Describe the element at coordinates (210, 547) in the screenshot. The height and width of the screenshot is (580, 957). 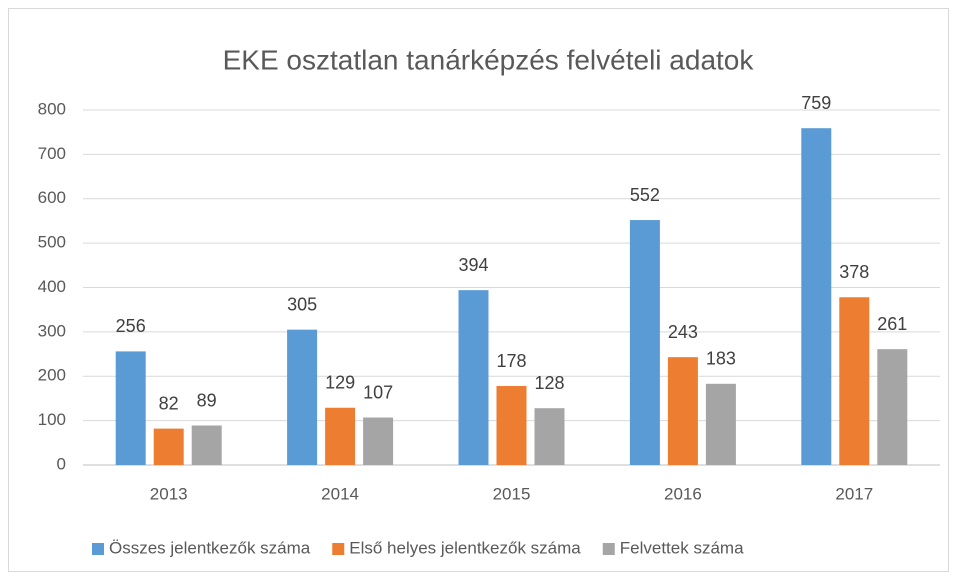
I see `legend-label: Összes jelentkezők száma` at that location.